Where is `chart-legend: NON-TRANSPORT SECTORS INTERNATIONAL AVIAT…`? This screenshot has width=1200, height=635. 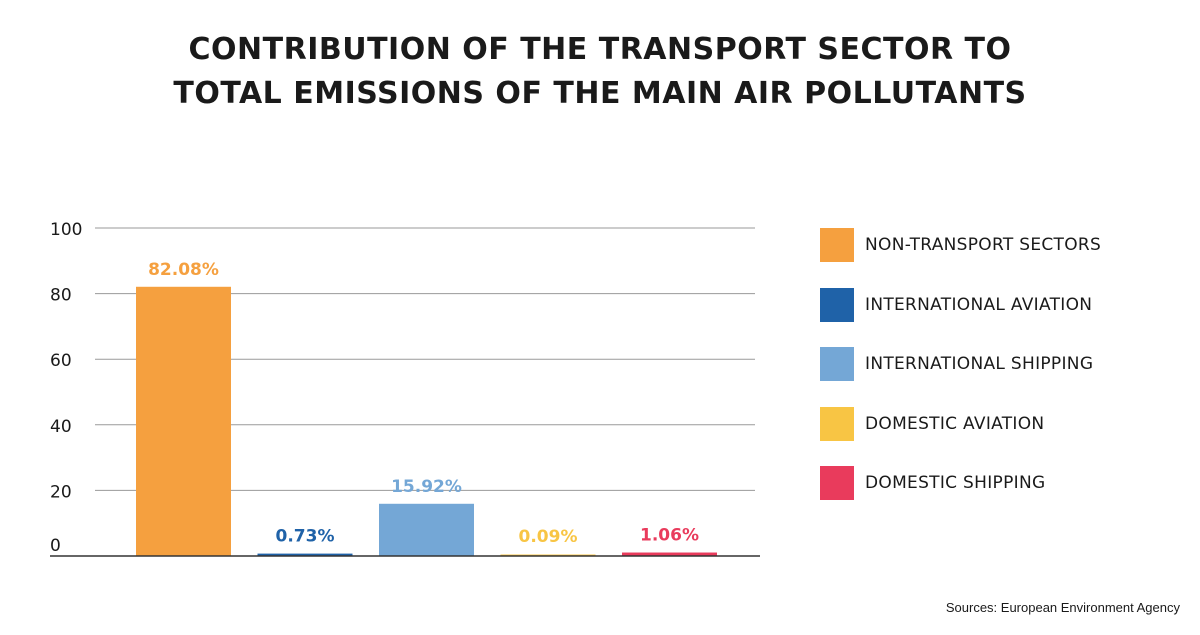
chart-legend: NON-TRANSPORT SECTORS INTERNATIONAL AVIAT… is located at coordinates (960, 377).